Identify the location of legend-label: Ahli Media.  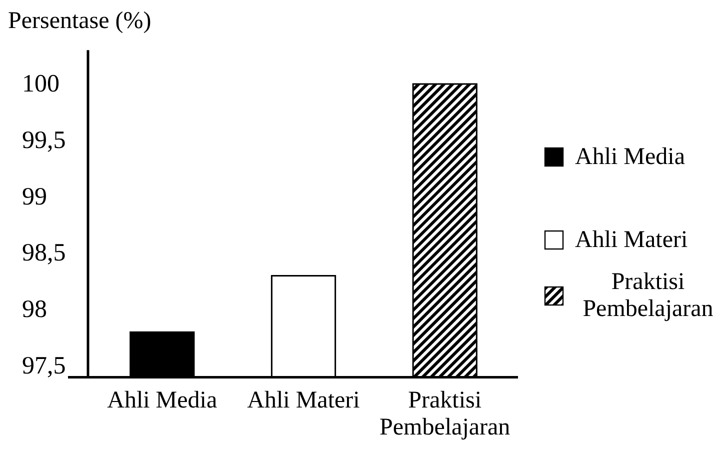
(630, 157).